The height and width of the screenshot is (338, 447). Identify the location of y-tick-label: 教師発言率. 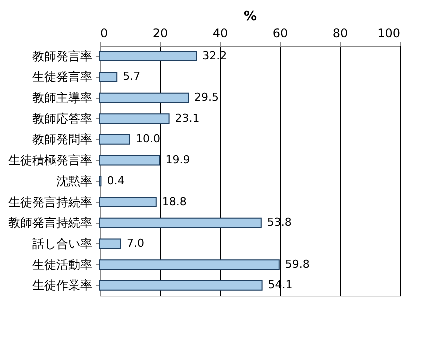
(62, 56).